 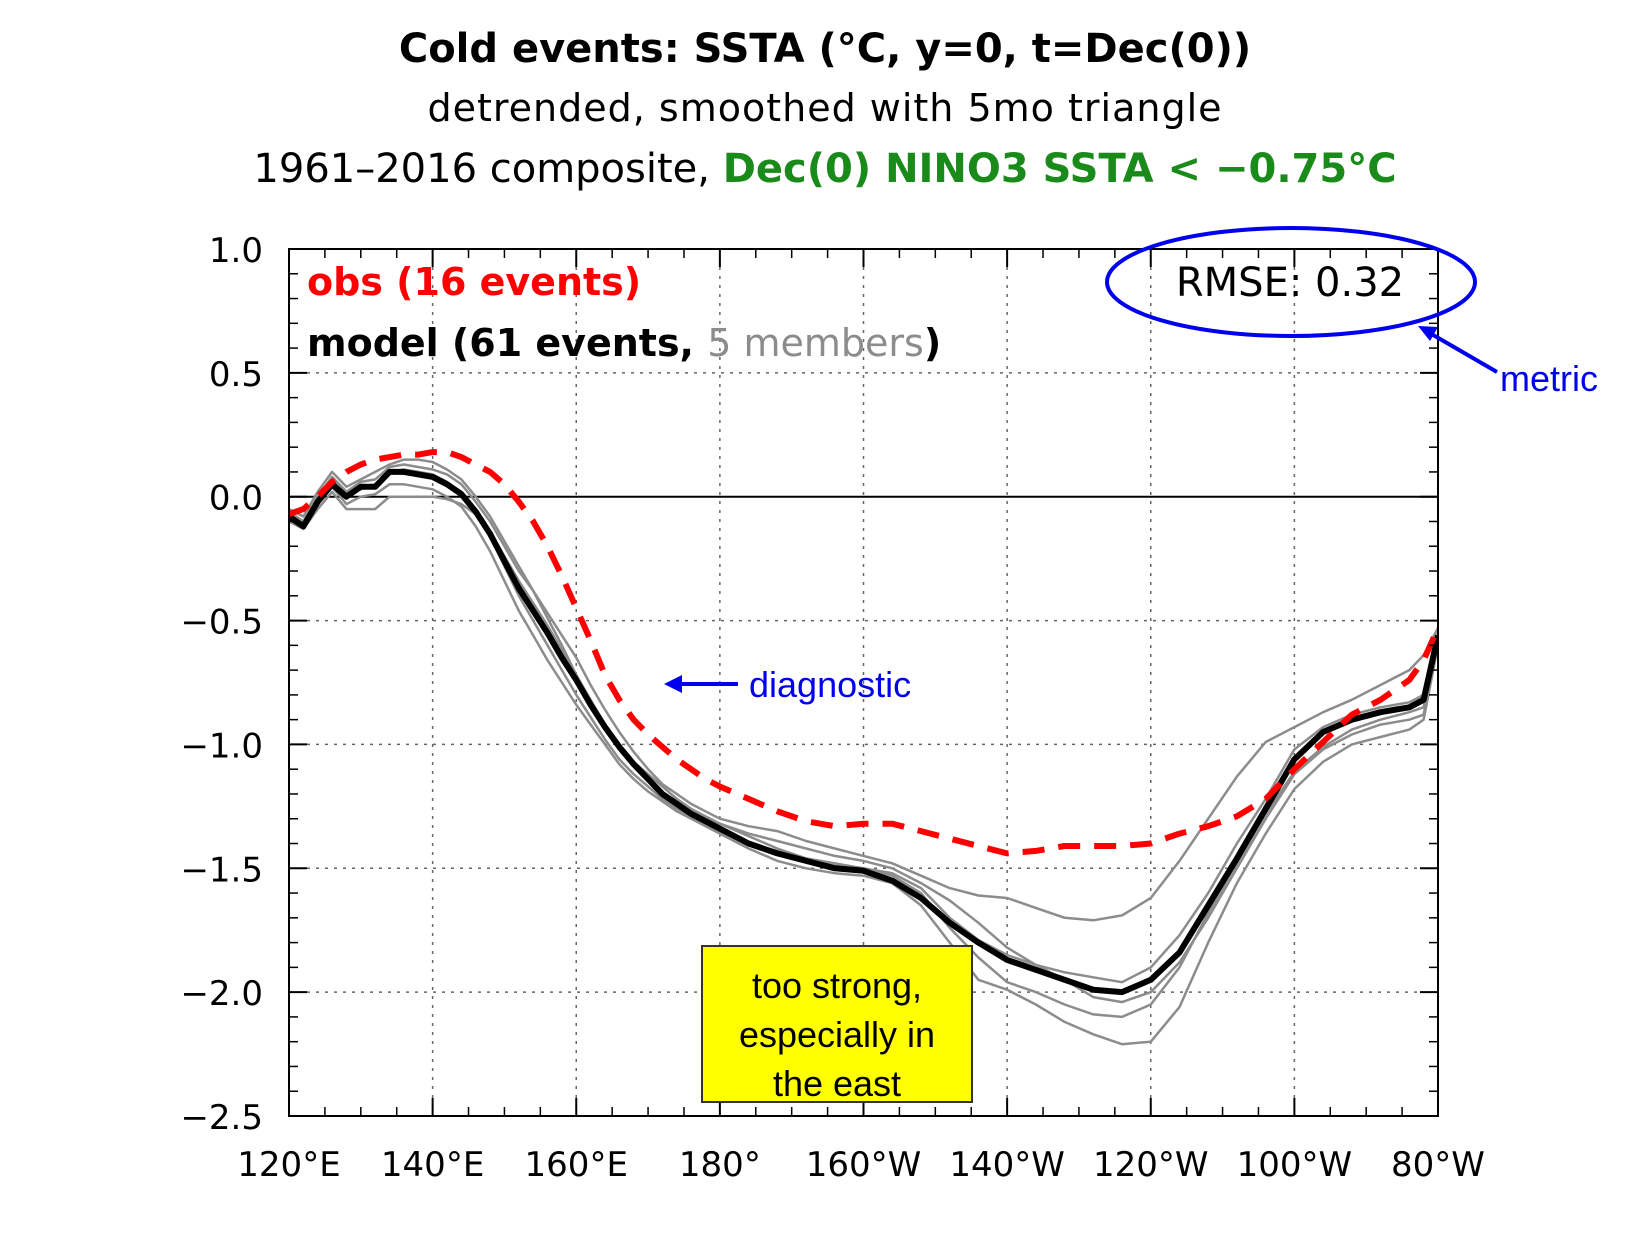 What do you see at coordinates (507, 343) in the screenshot?
I see `legend-model-prefix: model (61 events,` at bounding box center [507, 343].